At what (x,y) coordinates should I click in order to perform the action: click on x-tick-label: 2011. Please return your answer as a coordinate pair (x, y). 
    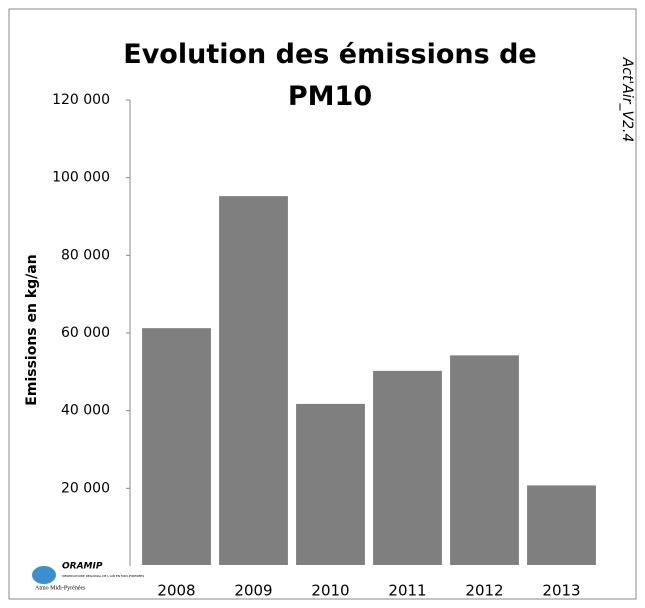
    Looking at the image, I should click on (407, 591).